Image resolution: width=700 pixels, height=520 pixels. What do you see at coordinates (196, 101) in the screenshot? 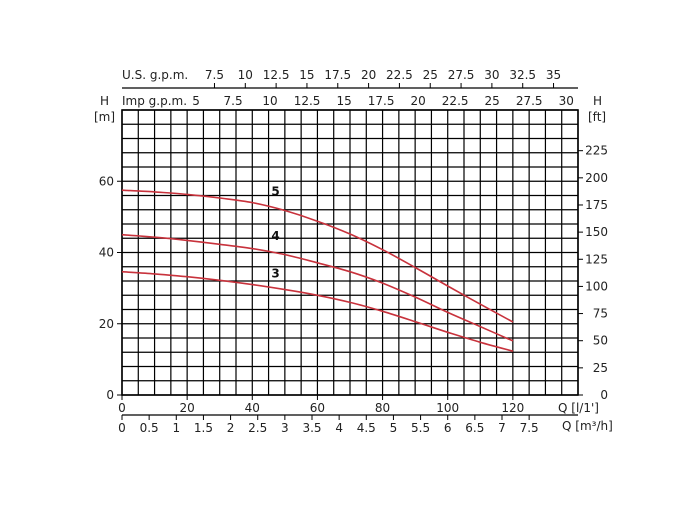
I see `impgpm-tick-label: 5` at bounding box center [196, 101].